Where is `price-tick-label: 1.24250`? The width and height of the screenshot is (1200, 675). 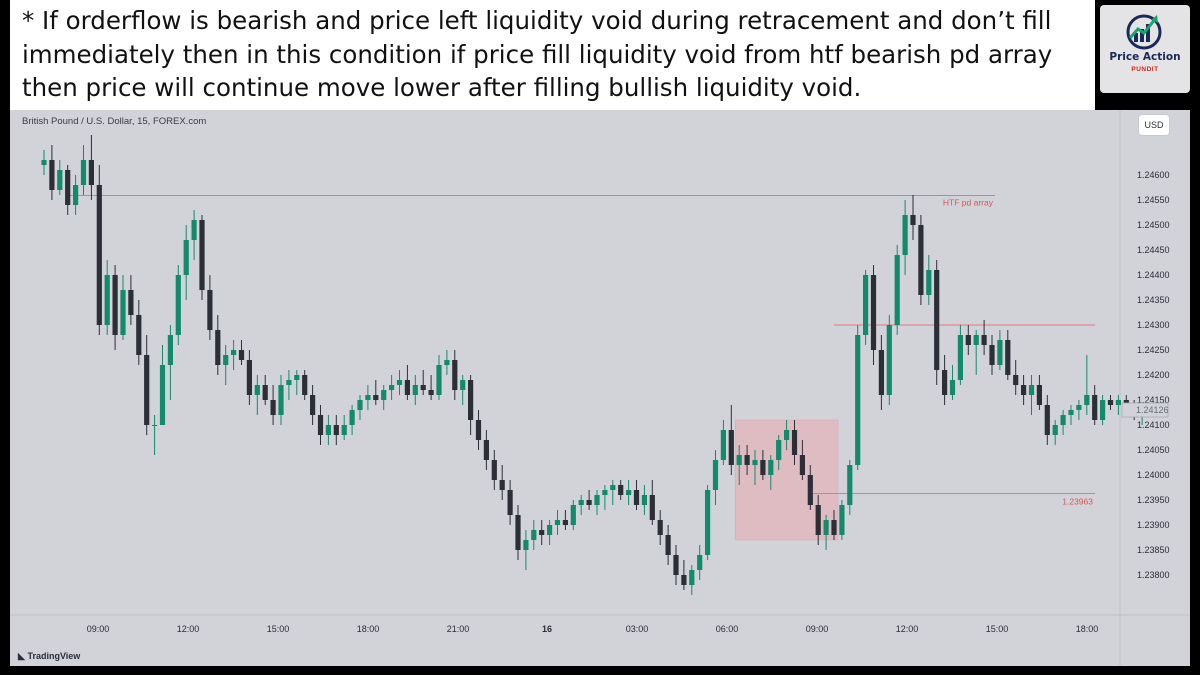 price-tick-label: 1.24250 is located at coordinates (1153, 350).